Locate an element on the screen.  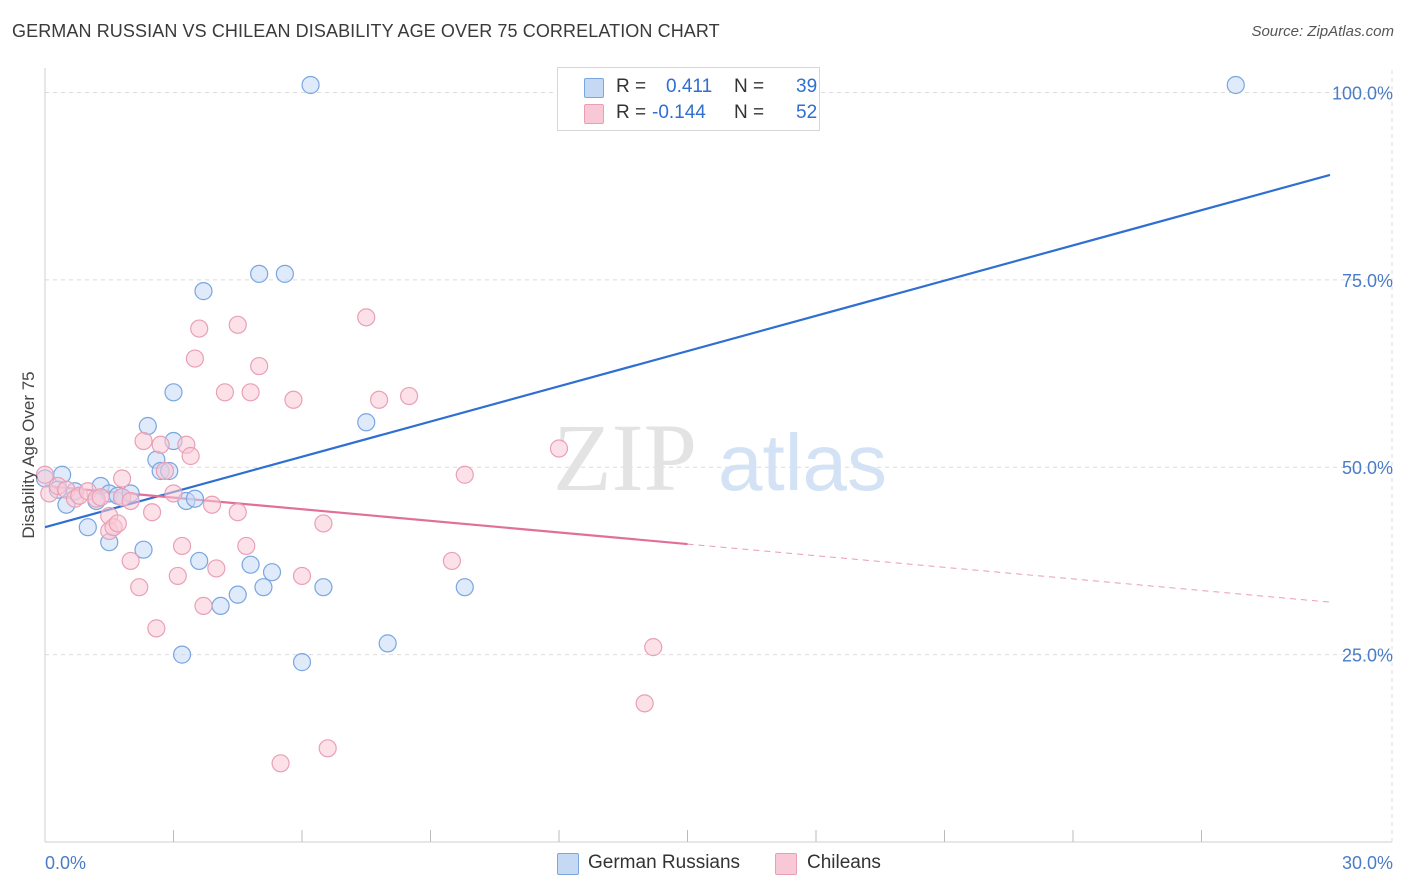
y-axis-label: Disability Age Over 75 is located at coordinates (28, 454).